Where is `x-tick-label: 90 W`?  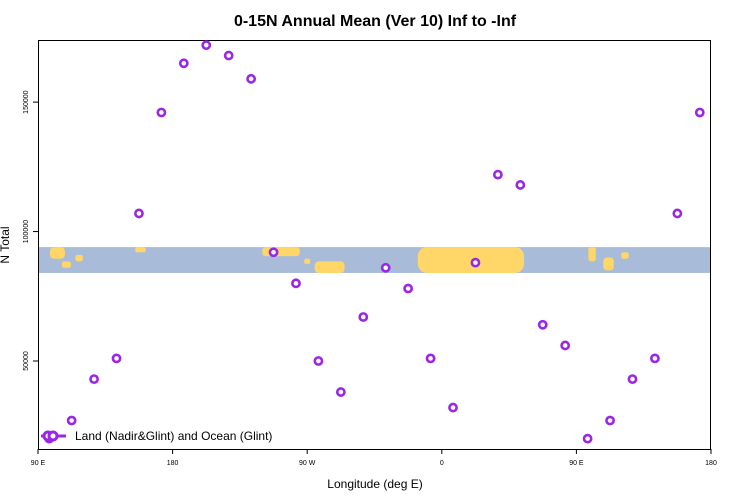 x-tick-label: 90 W is located at coordinates (307, 463).